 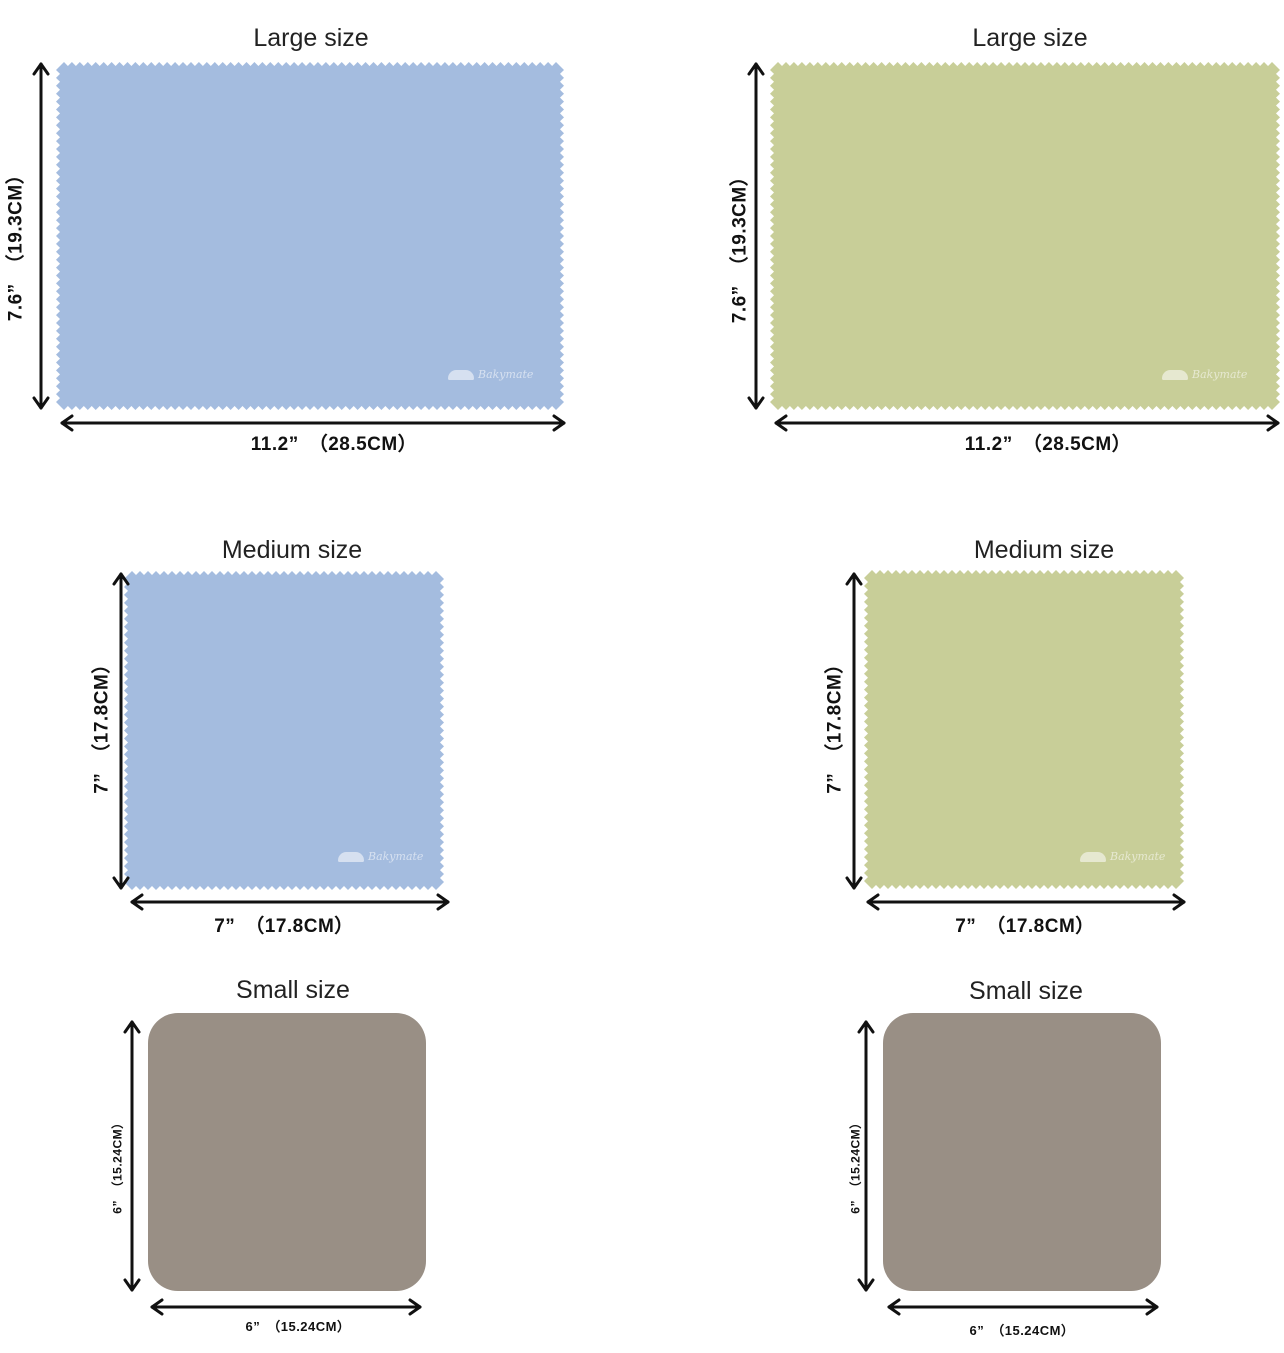 I want to click on cleaning-cloth-green-medium, so click(x=1024, y=729).